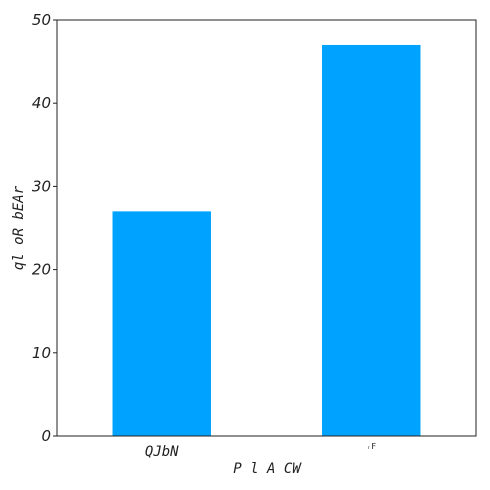  What do you see at coordinates (41, 186) in the screenshot?
I see `y-tick-label-3: 30` at bounding box center [41, 186].